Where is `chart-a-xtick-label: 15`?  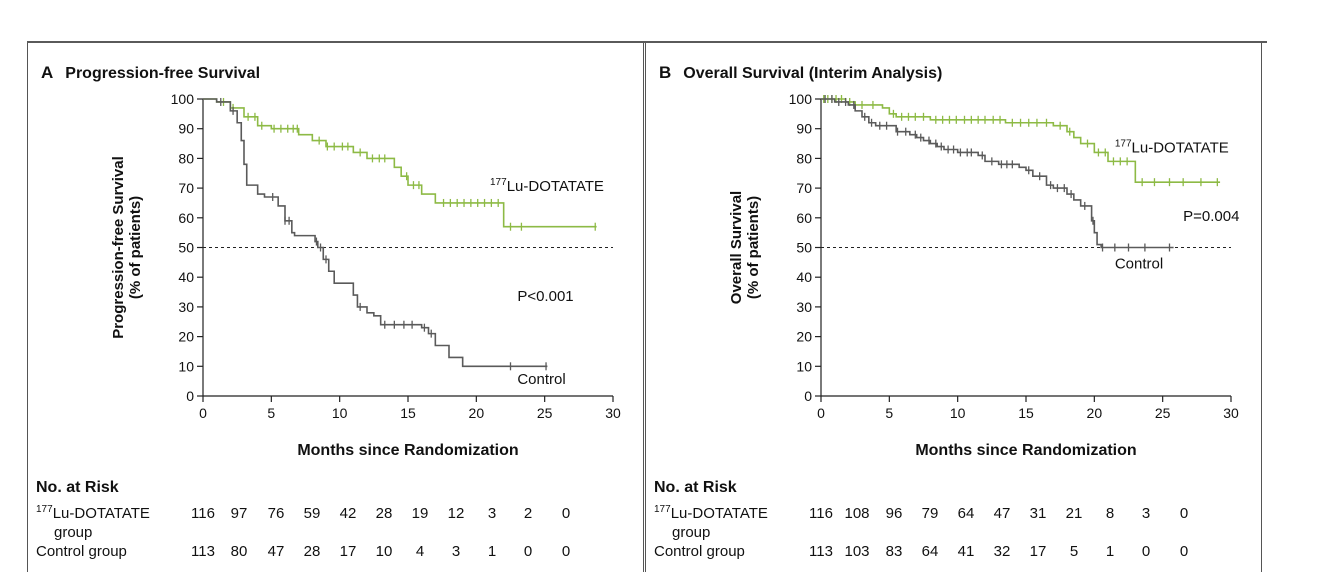 chart-a-xtick-label: 15 is located at coordinates (408, 413).